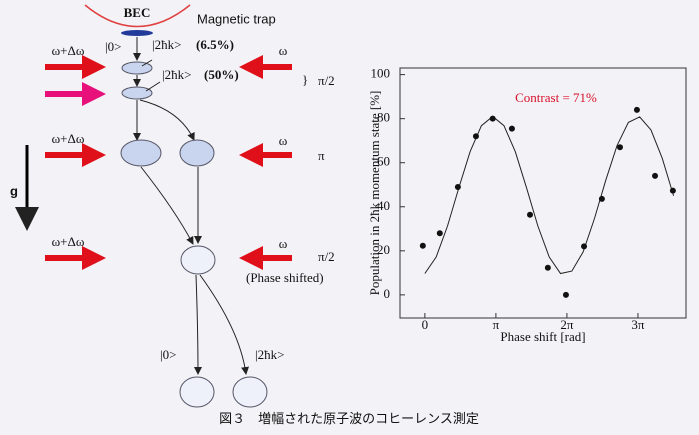 This screenshot has height=435, width=699. I want to click on bec-label: BEC, so click(137, 12).